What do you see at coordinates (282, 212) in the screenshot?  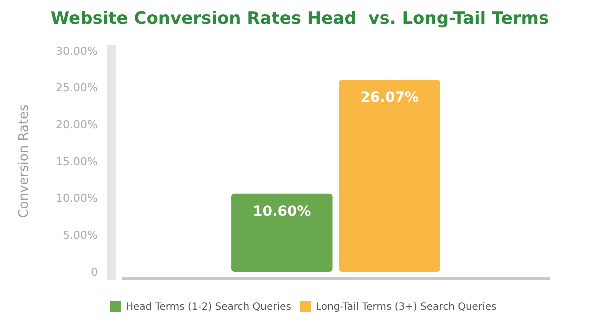 I see `data-label: 10.60%` at bounding box center [282, 212].